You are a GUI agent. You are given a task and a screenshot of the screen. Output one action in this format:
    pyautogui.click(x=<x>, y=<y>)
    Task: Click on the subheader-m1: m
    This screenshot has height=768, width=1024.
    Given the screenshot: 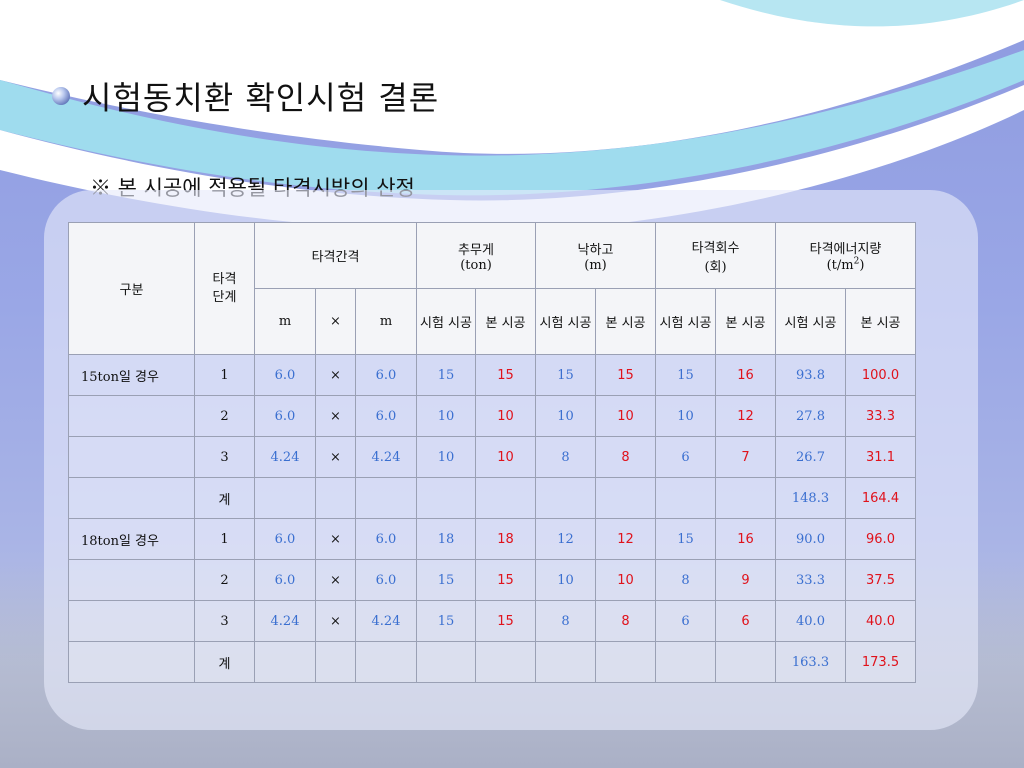 What is the action you would take?
    pyautogui.click(x=285, y=321)
    